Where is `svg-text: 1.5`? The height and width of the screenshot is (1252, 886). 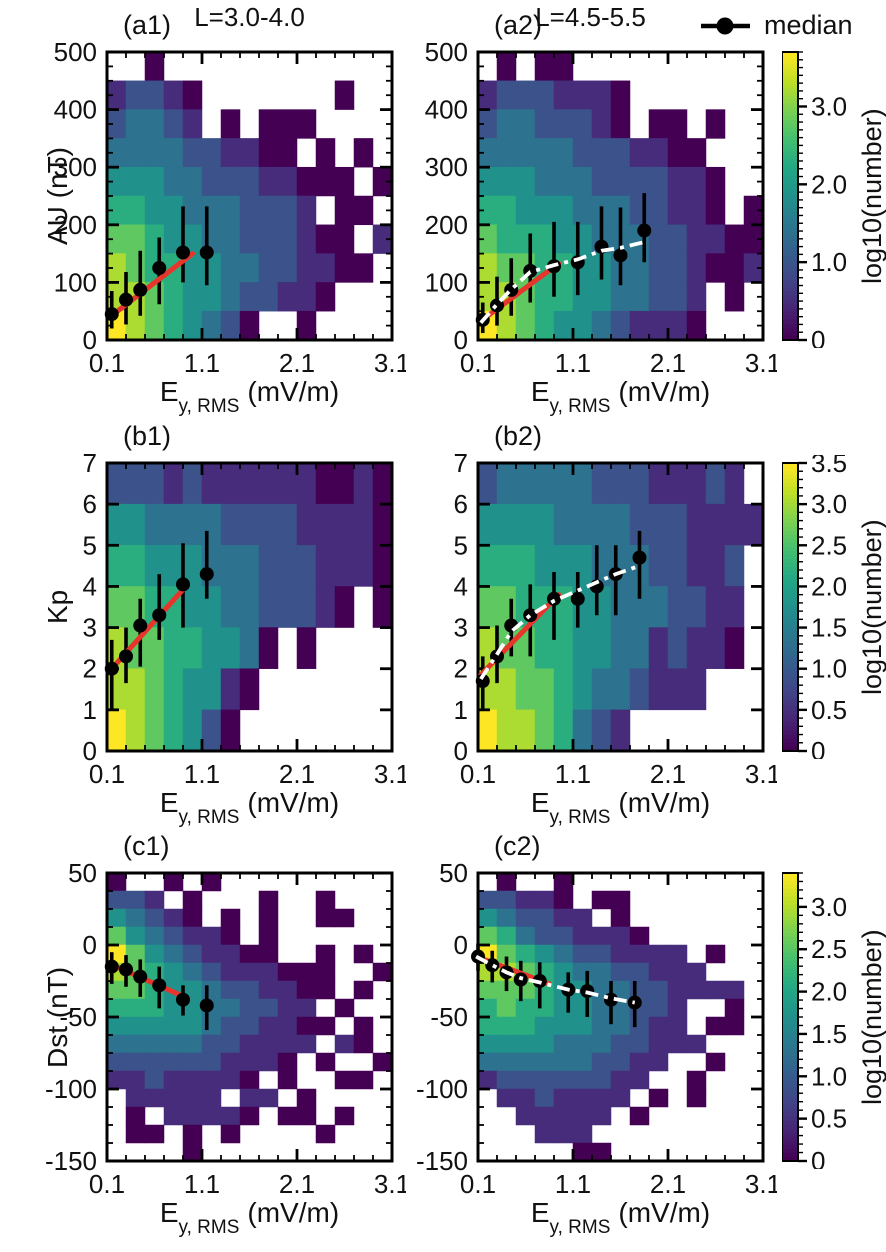
svg-text: 1.5 is located at coordinates (829, 1034).